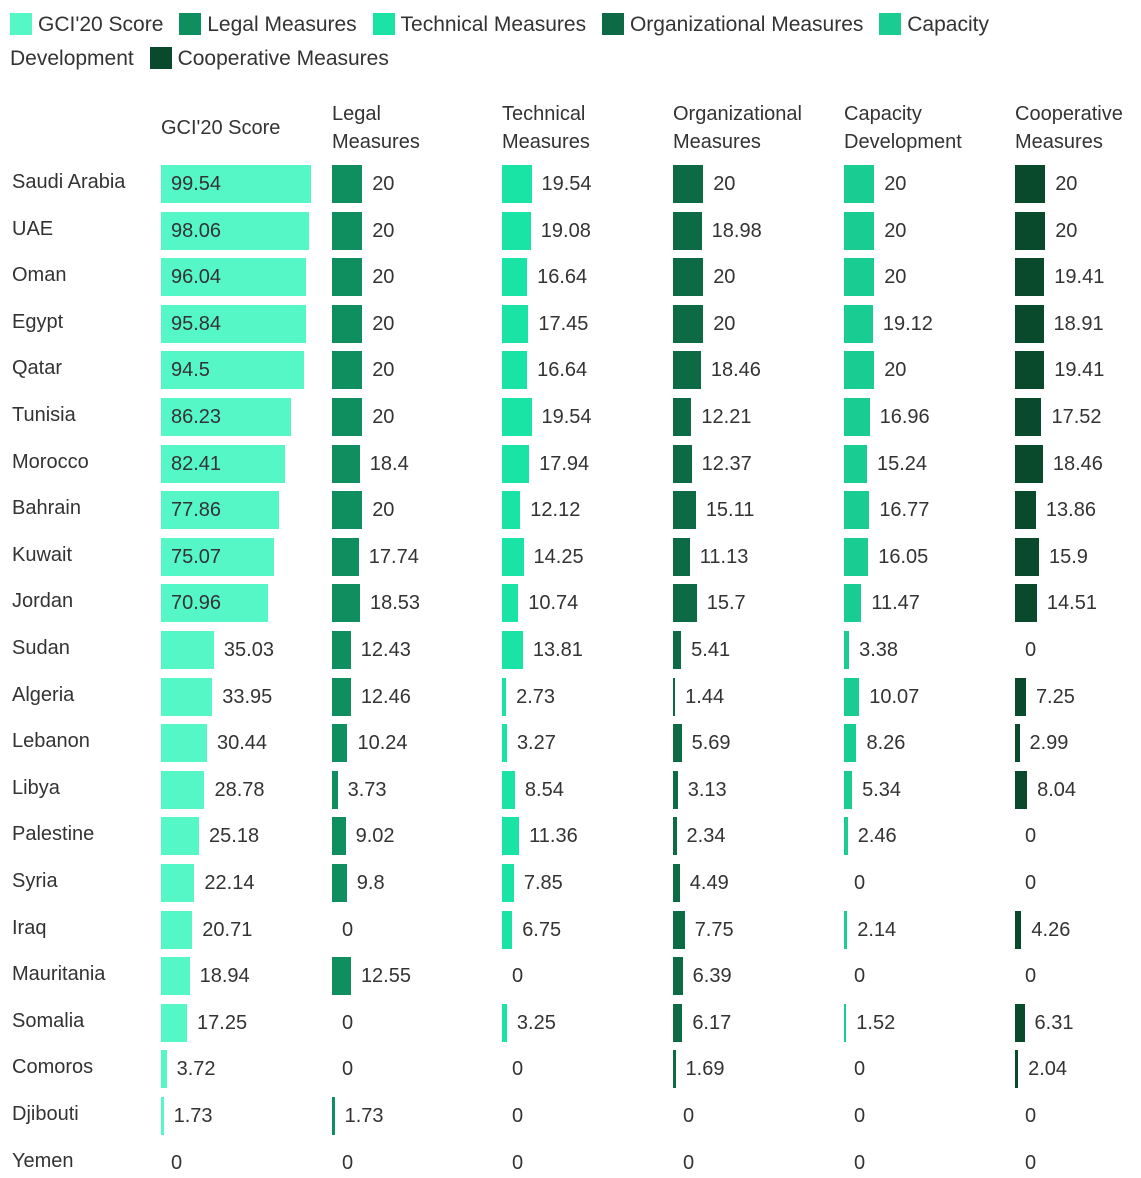 The image size is (1141, 1178). I want to click on legend-label: Capacity Development, so click(499, 41).